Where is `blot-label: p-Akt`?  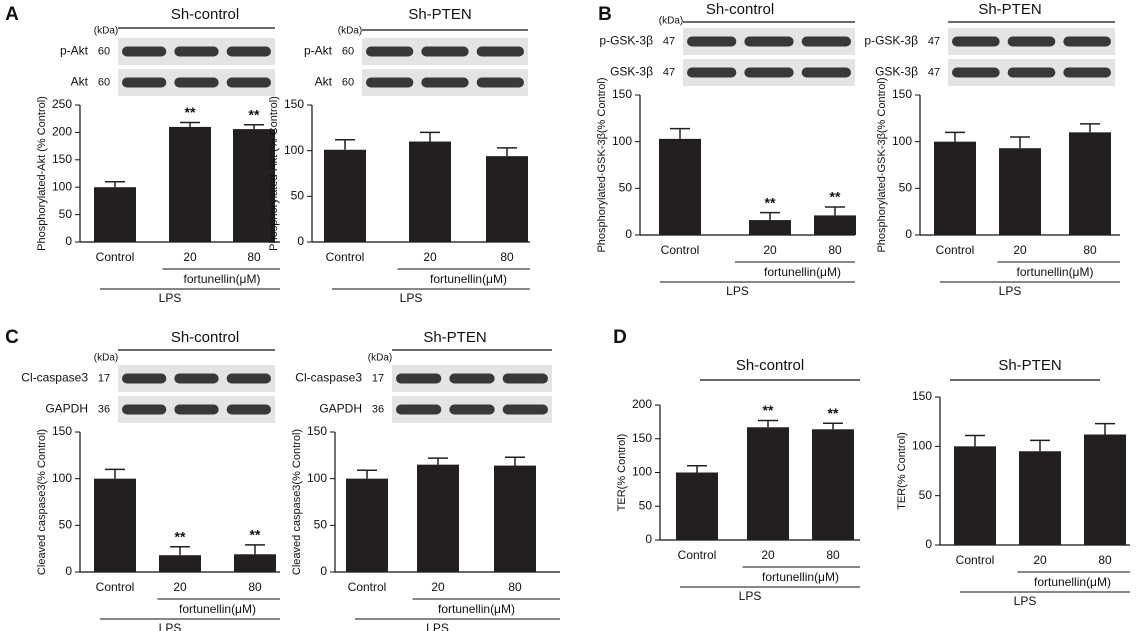
blot-label: p-Akt is located at coordinates (318, 51).